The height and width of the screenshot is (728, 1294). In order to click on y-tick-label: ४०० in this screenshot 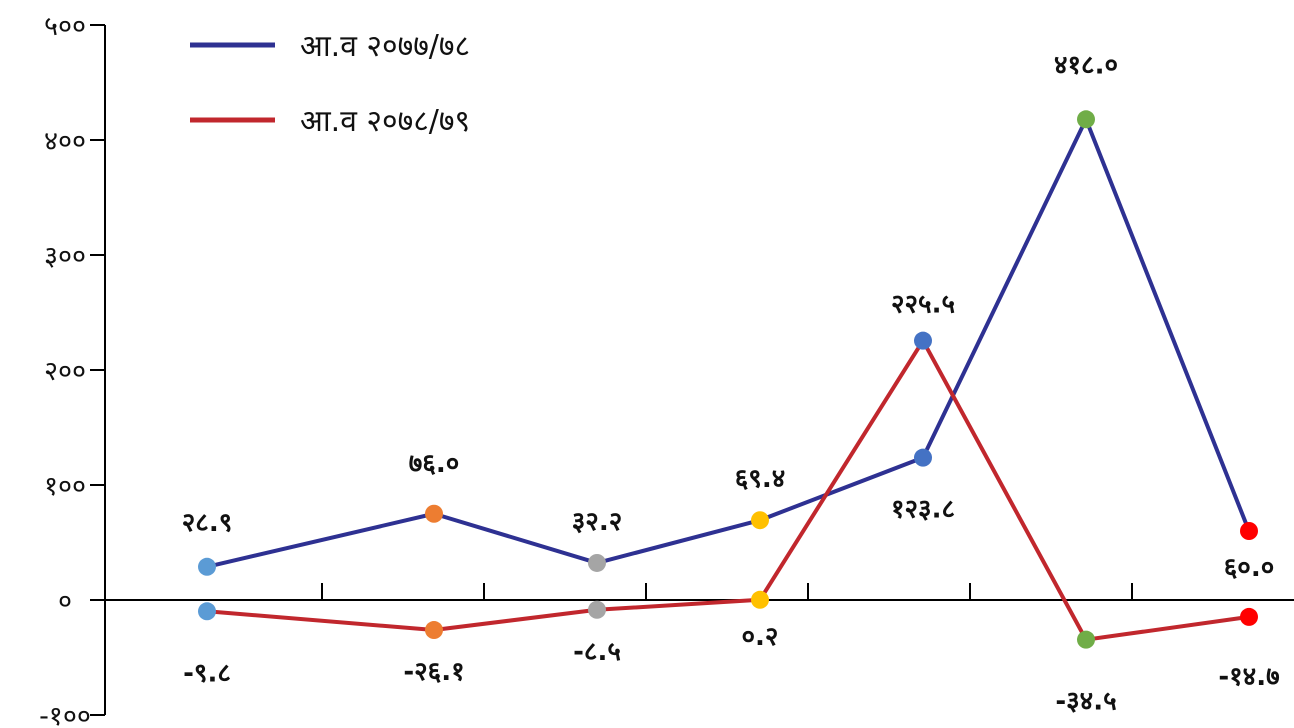, I will do `click(65, 141)`.